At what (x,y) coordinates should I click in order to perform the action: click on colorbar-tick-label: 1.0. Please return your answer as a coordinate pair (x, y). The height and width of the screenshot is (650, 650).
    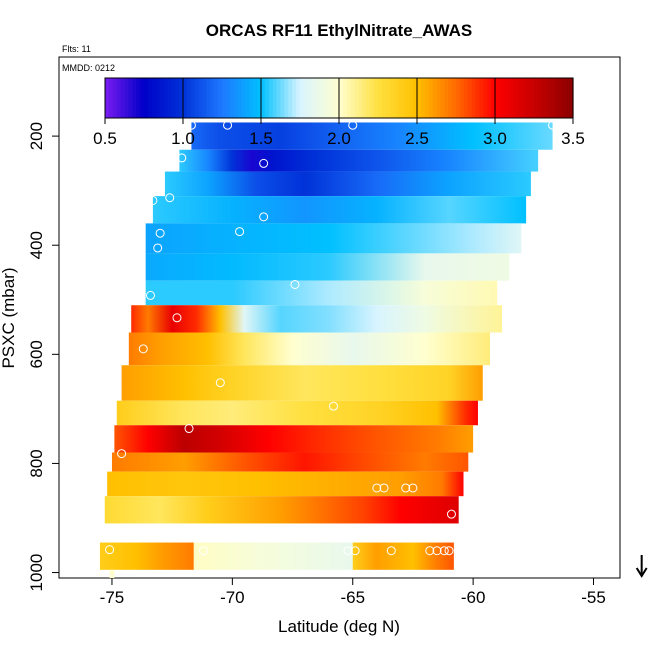
    Looking at the image, I should click on (183, 138).